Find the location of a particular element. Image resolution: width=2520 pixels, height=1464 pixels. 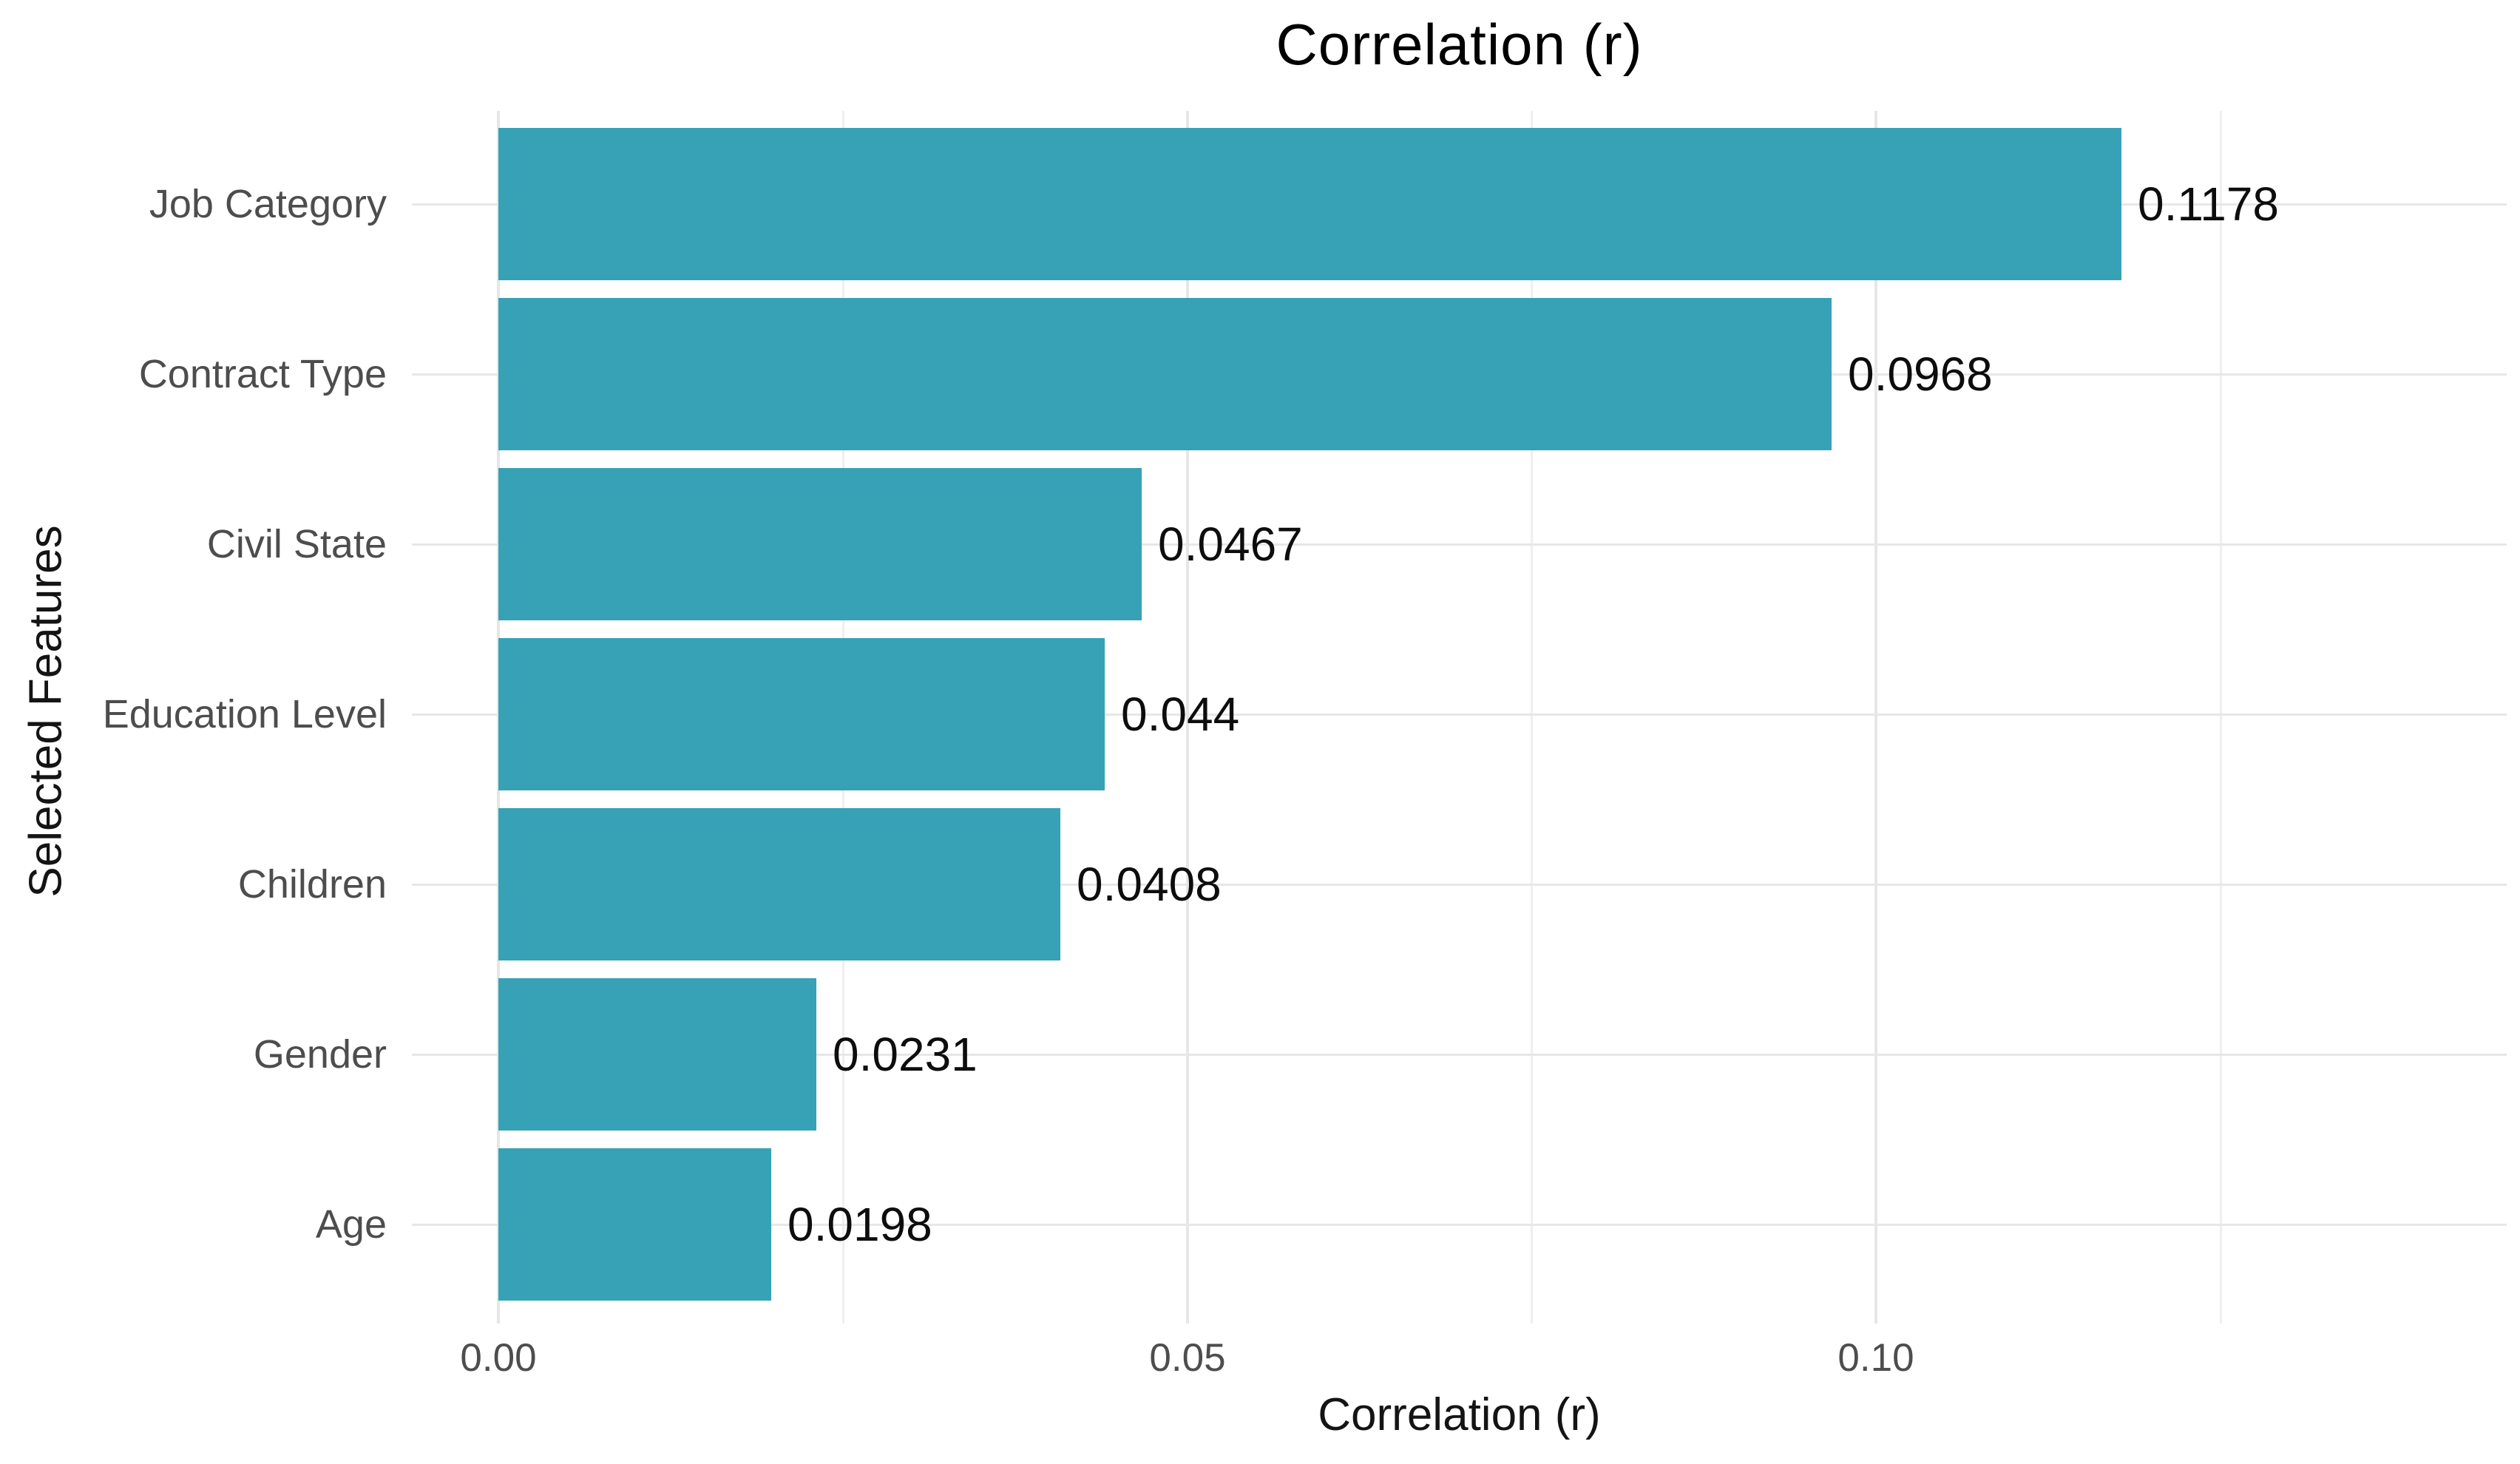

bar-value-label: 0.0467 is located at coordinates (1230, 544).